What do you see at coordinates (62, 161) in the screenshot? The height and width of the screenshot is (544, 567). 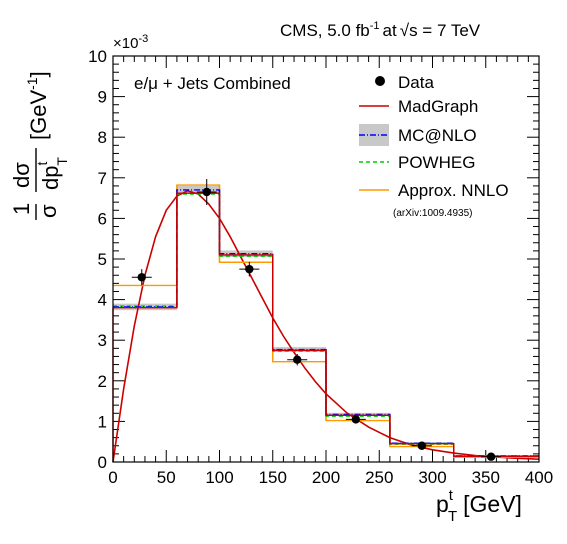 I see `y-axis-title-den-sub: T` at bounding box center [62, 161].